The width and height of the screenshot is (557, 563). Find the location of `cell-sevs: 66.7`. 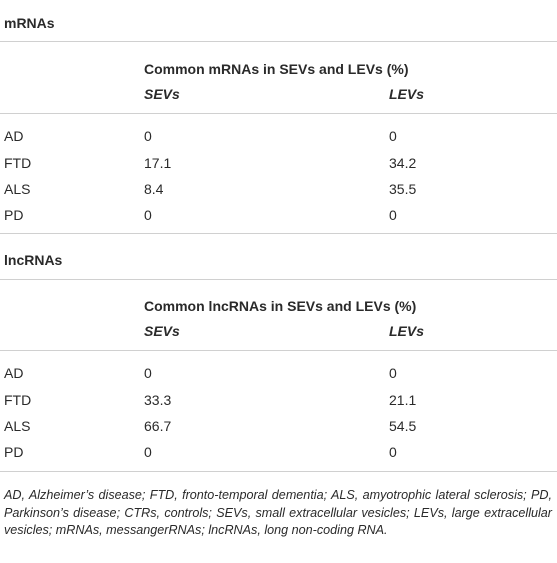

cell-sevs: 66.7 is located at coordinates (158, 426).